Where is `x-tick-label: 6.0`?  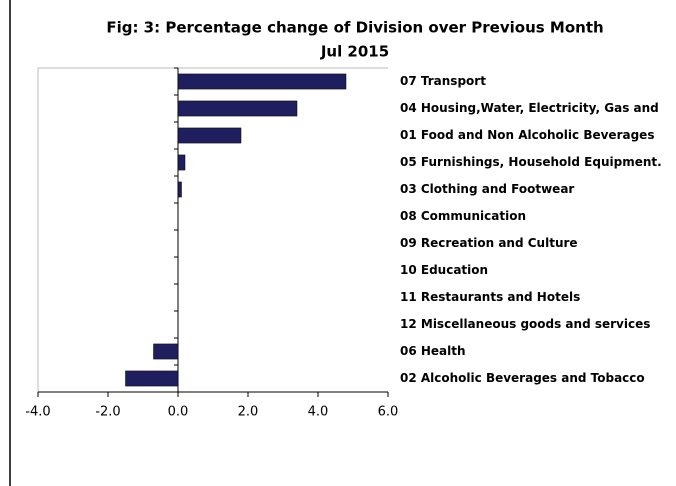 x-tick-label: 6.0 is located at coordinates (388, 412).